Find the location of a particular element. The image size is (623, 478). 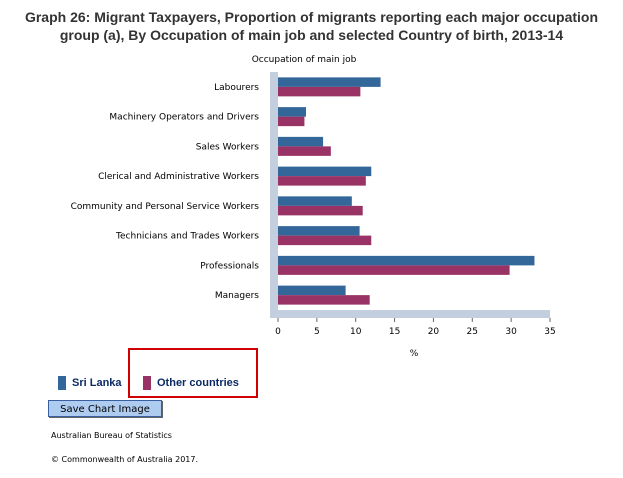

y-axis-title: Occupation of main job is located at coordinates (304, 60).